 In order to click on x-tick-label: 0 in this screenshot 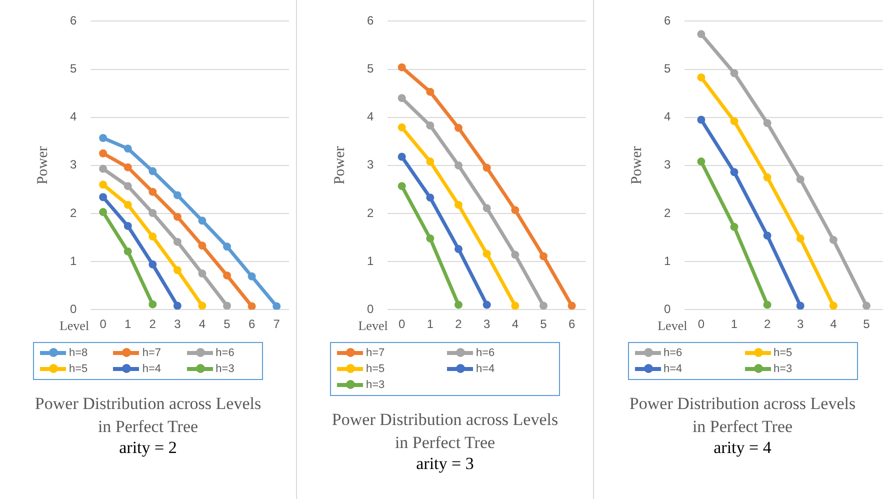, I will do `click(103, 324)`.